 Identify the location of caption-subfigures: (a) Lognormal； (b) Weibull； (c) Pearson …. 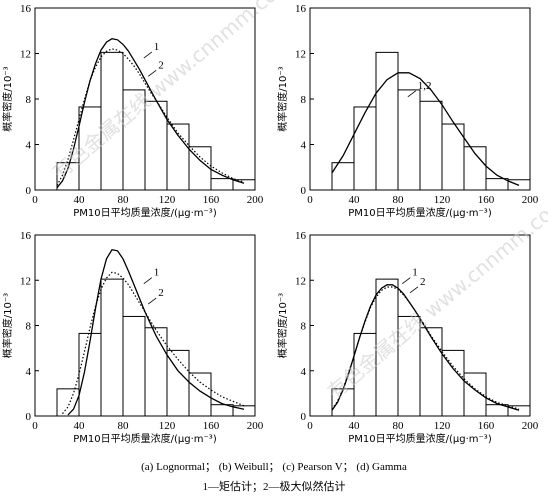
(274, 467).